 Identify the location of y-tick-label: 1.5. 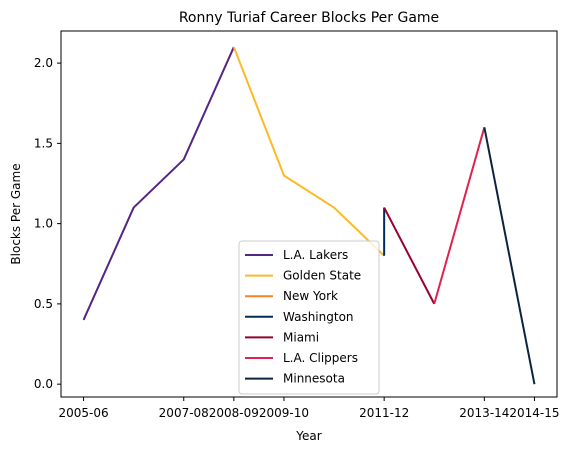
(43, 143).